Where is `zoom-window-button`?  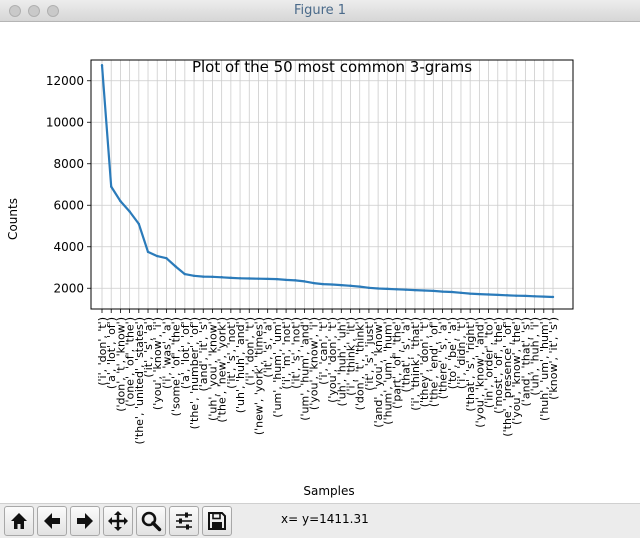
zoom-window-button is located at coordinates (53, 11).